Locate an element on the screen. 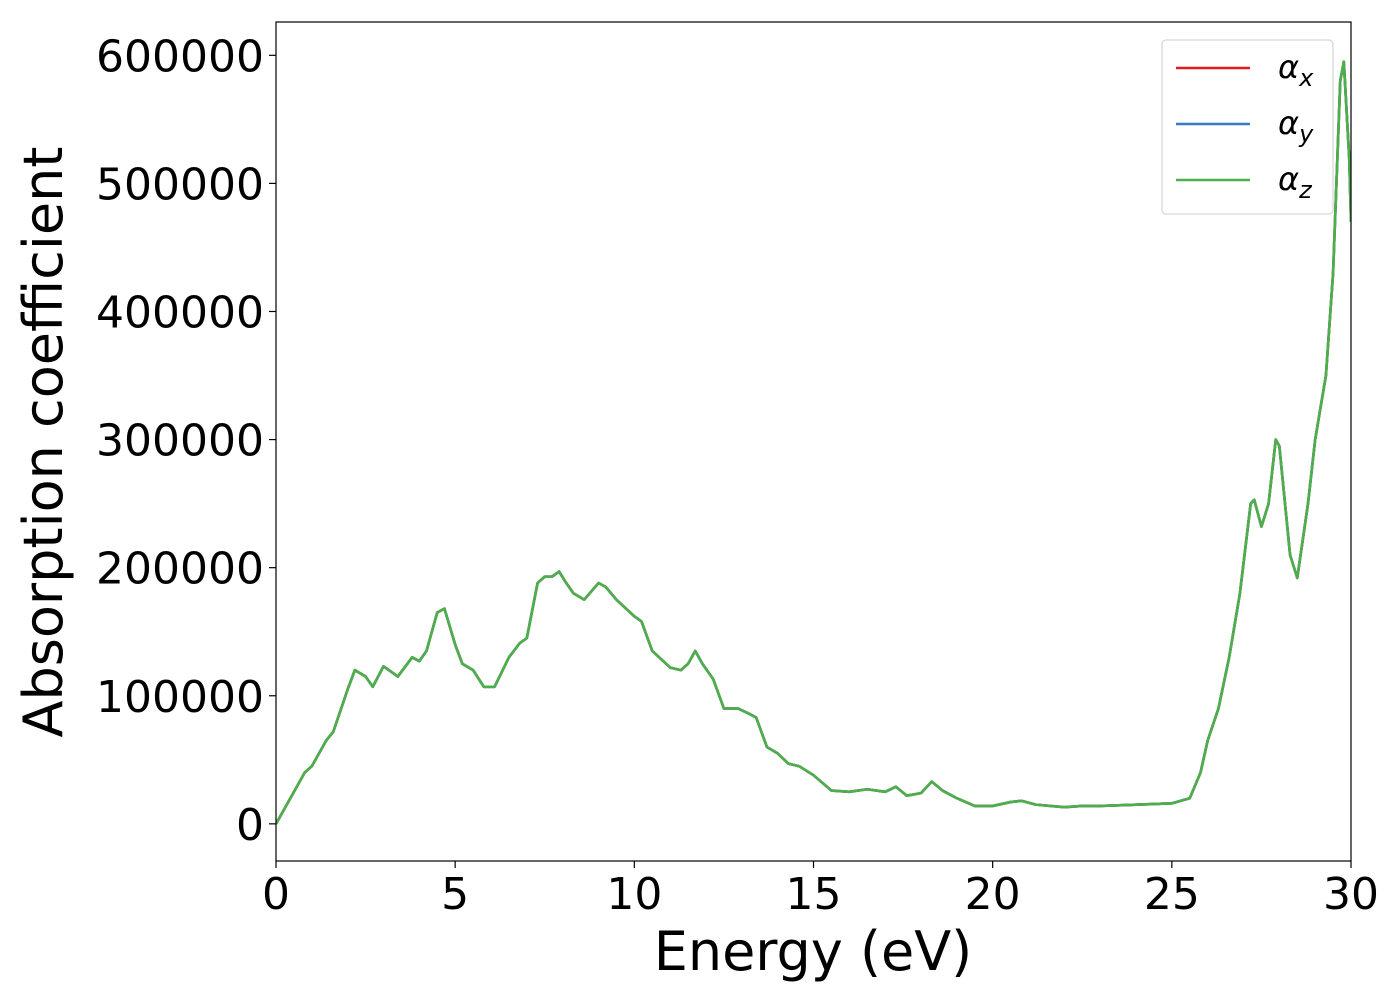 The height and width of the screenshot is (1000, 1400). x-tick-label: 0 is located at coordinates (276, 894).